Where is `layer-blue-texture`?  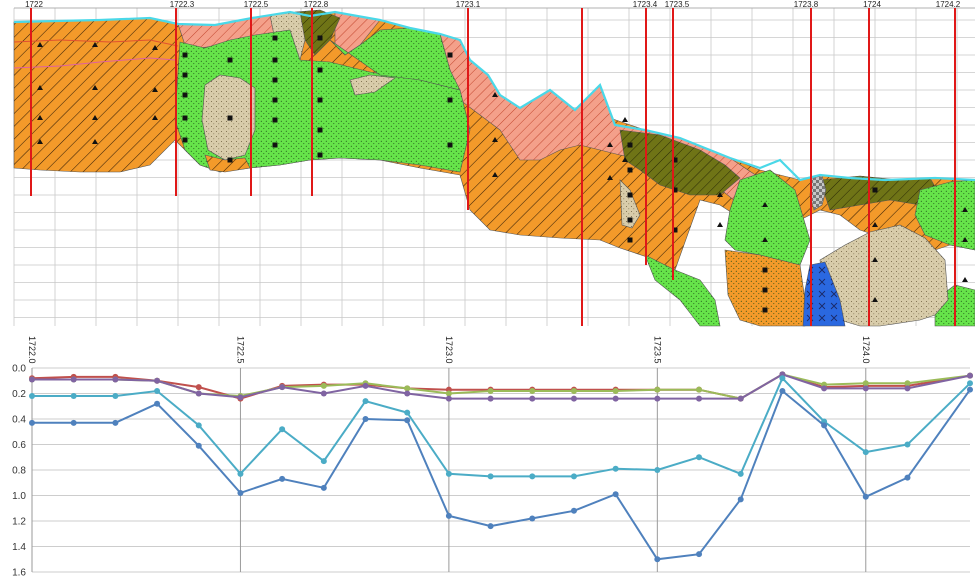
layer-blue-texture is located at coordinates (824, 294).